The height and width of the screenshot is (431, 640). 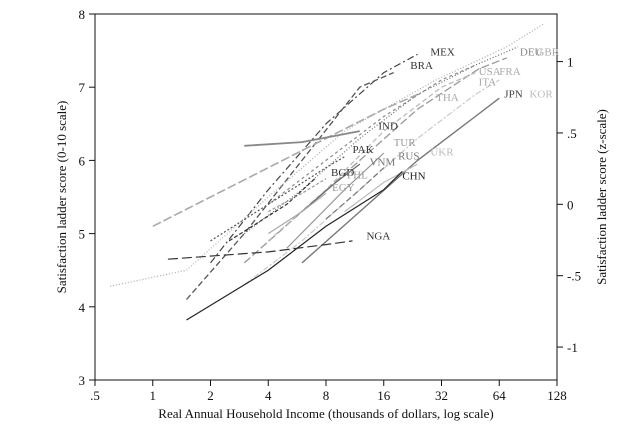 What do you see at coordinates (297, 213) in the screenshot?
I see `series-line-egy` at bounding box center [297, 213].